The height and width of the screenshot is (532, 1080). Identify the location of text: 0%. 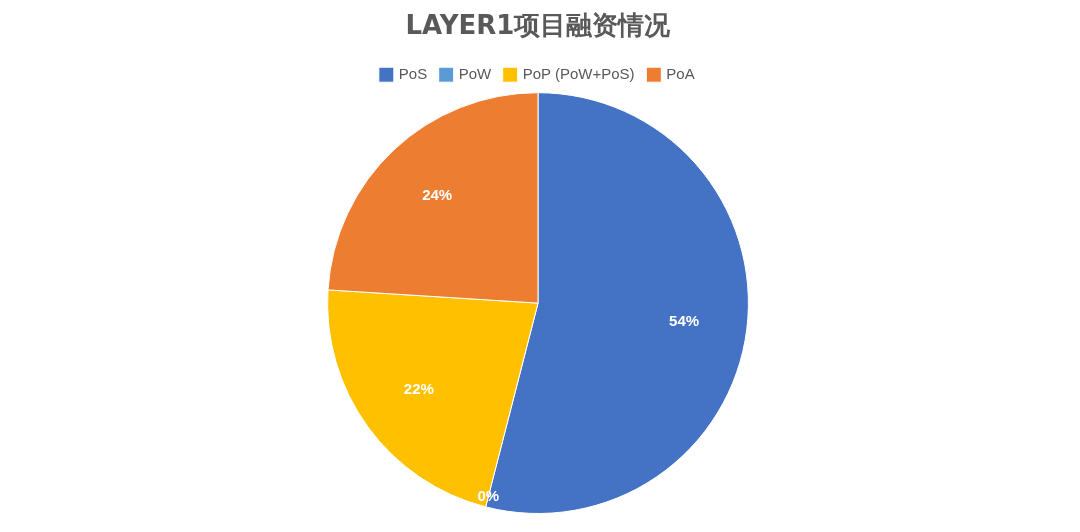
(488, 495).